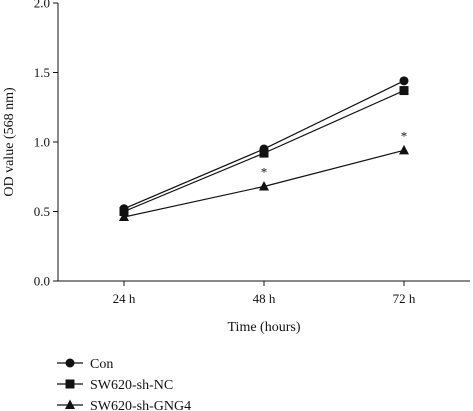  Describe the element at coordinates (9, 142) in the screenshot. I see `y-axis-title: OD value (568 nm)` at that location.